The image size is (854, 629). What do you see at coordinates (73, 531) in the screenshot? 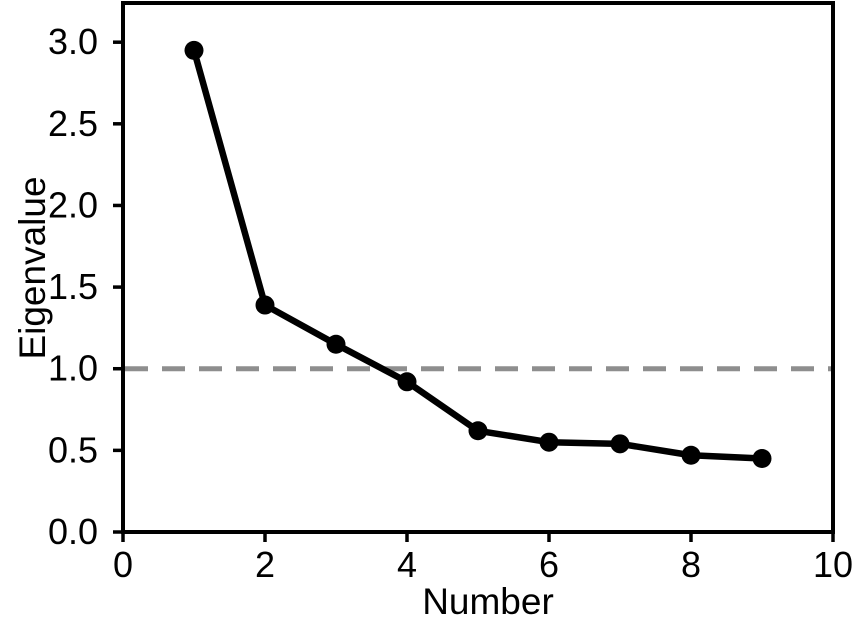
I see `y-tick-label: 0.0` at bounding box center [73, 531].